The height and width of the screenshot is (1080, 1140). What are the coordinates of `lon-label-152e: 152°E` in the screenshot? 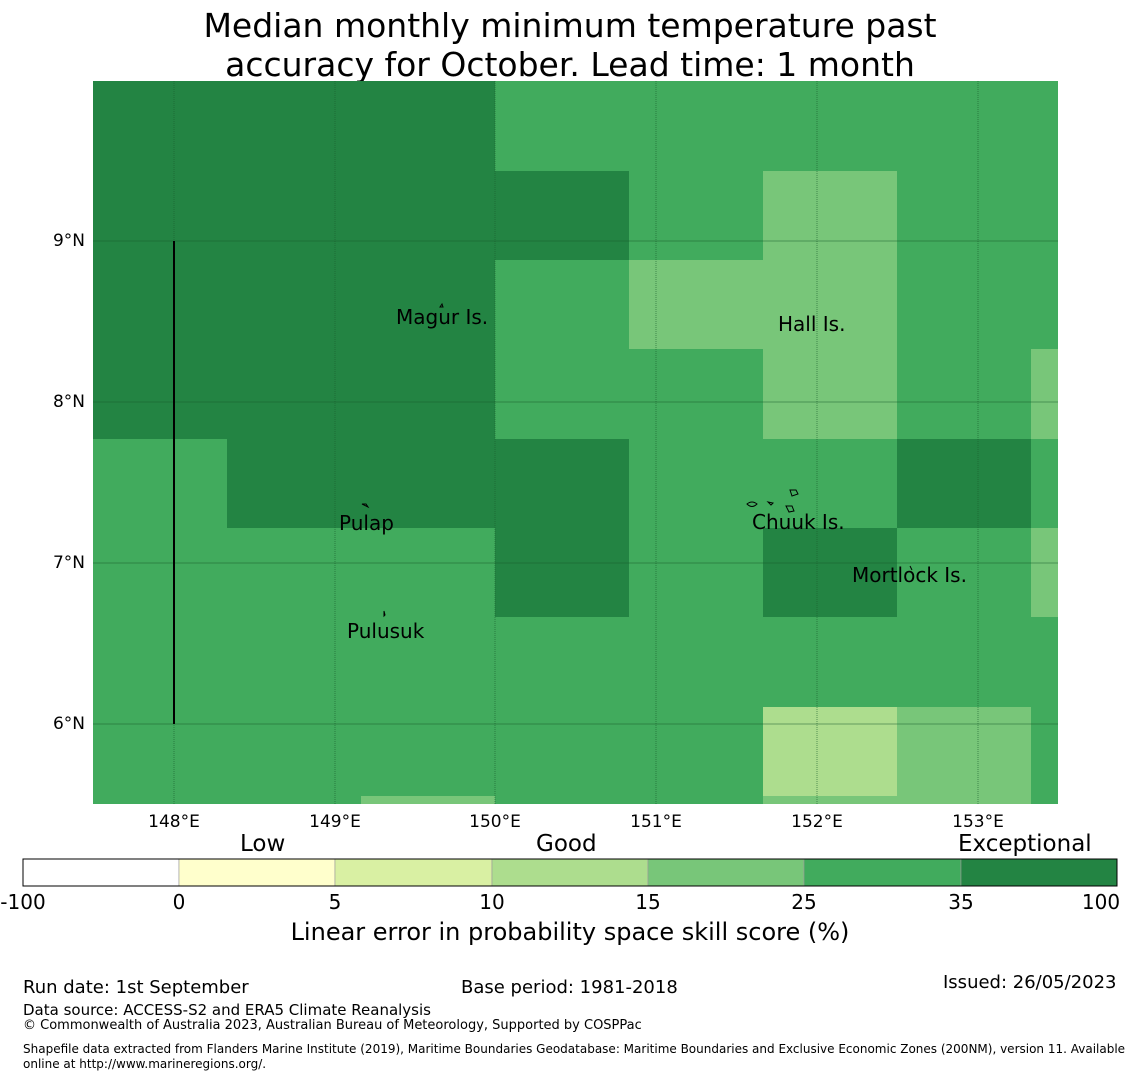 It's located at (817, 822).